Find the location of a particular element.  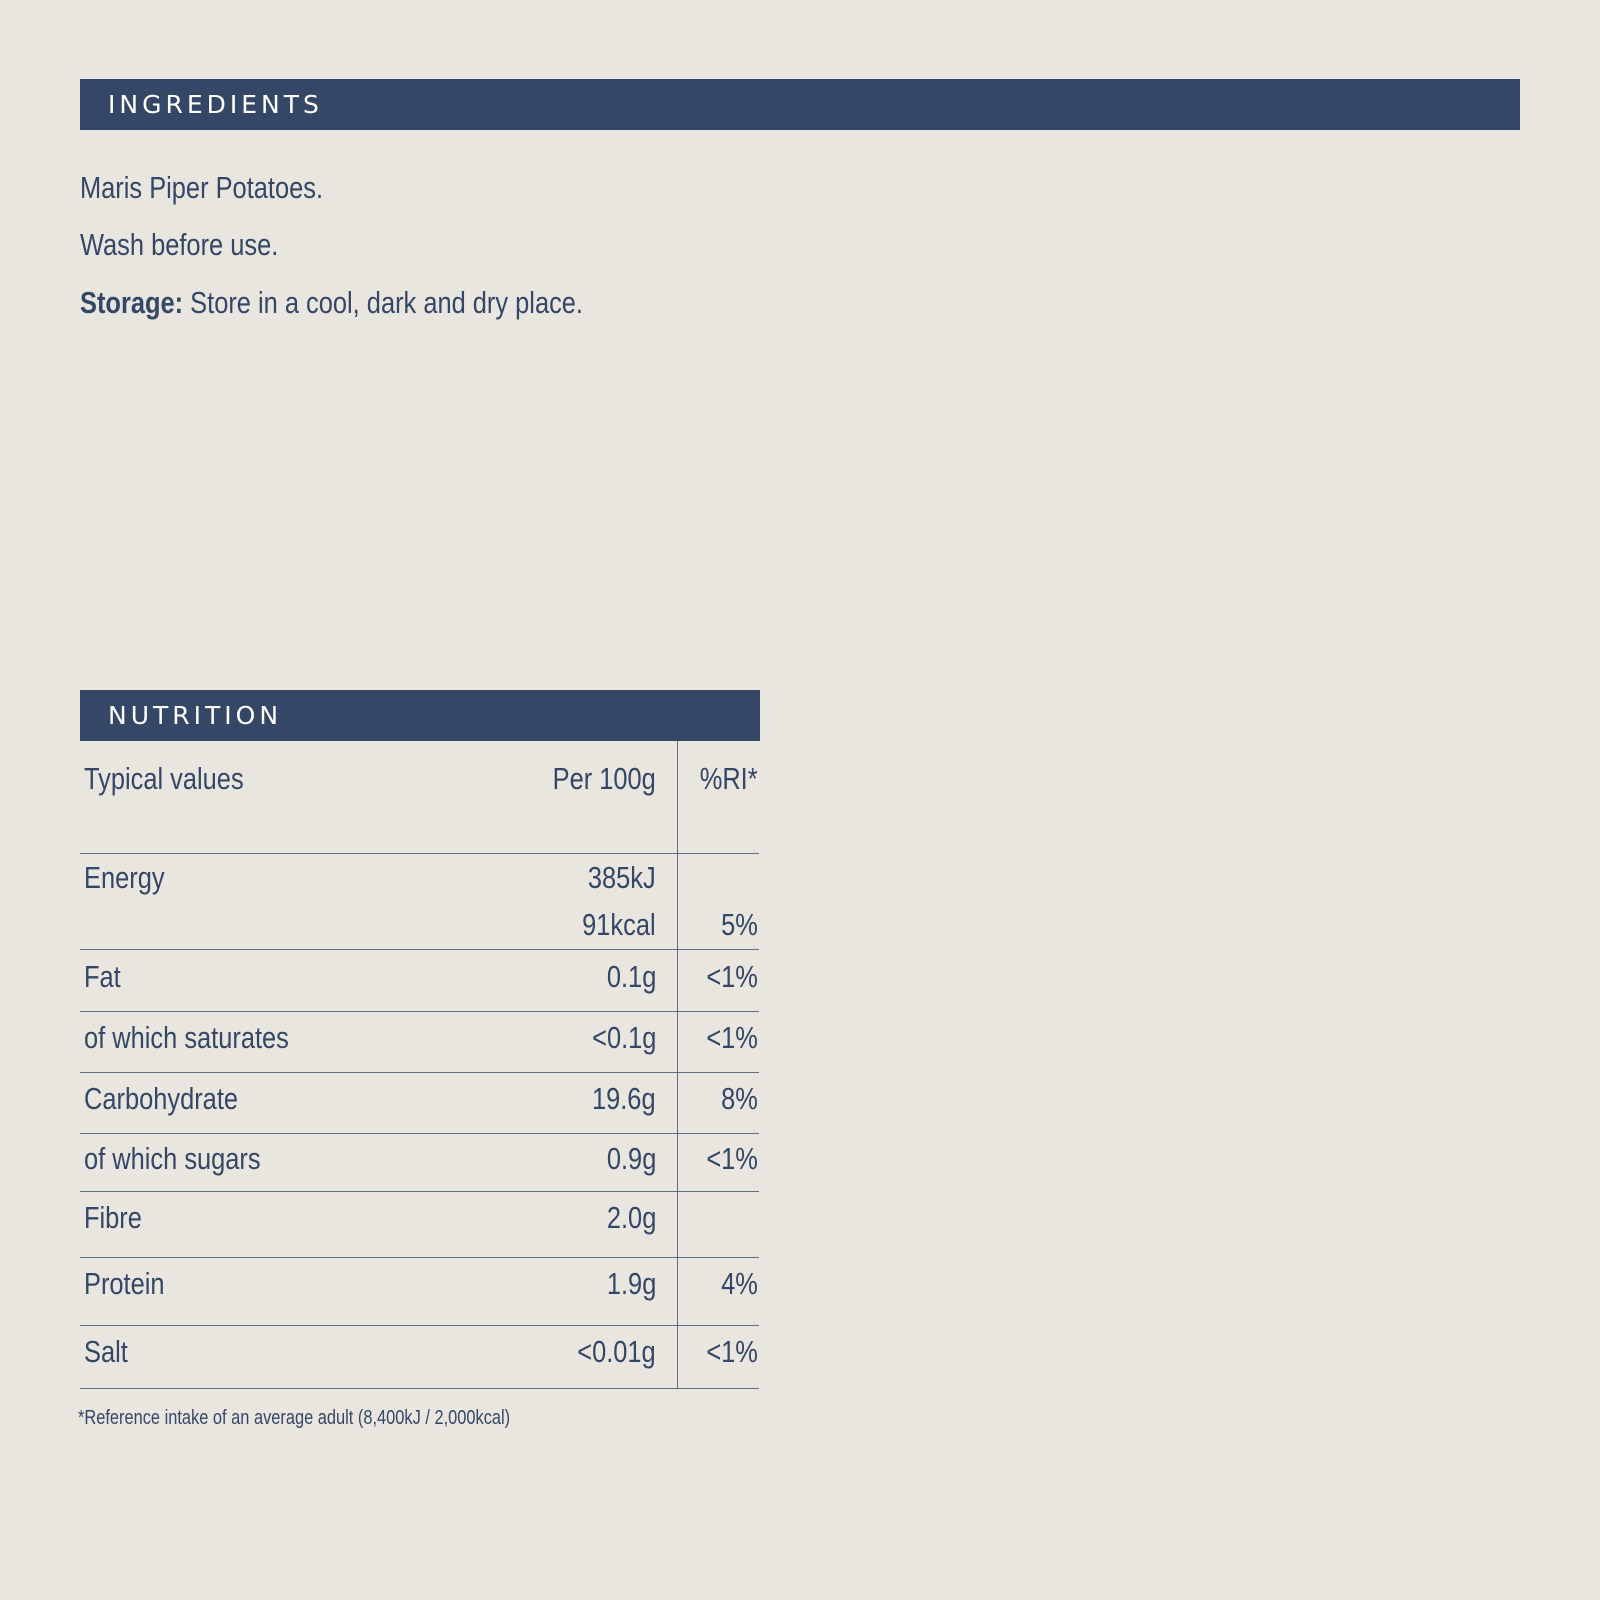

ingredients-text: Maris Piper Potatoes. is located at coordinates (202, 187).